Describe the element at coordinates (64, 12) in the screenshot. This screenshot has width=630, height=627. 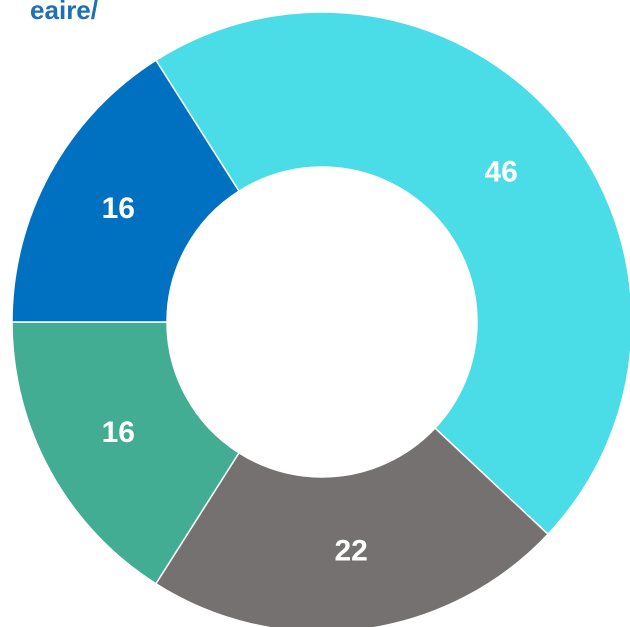
I see `chart-title: eaire/` at that location.